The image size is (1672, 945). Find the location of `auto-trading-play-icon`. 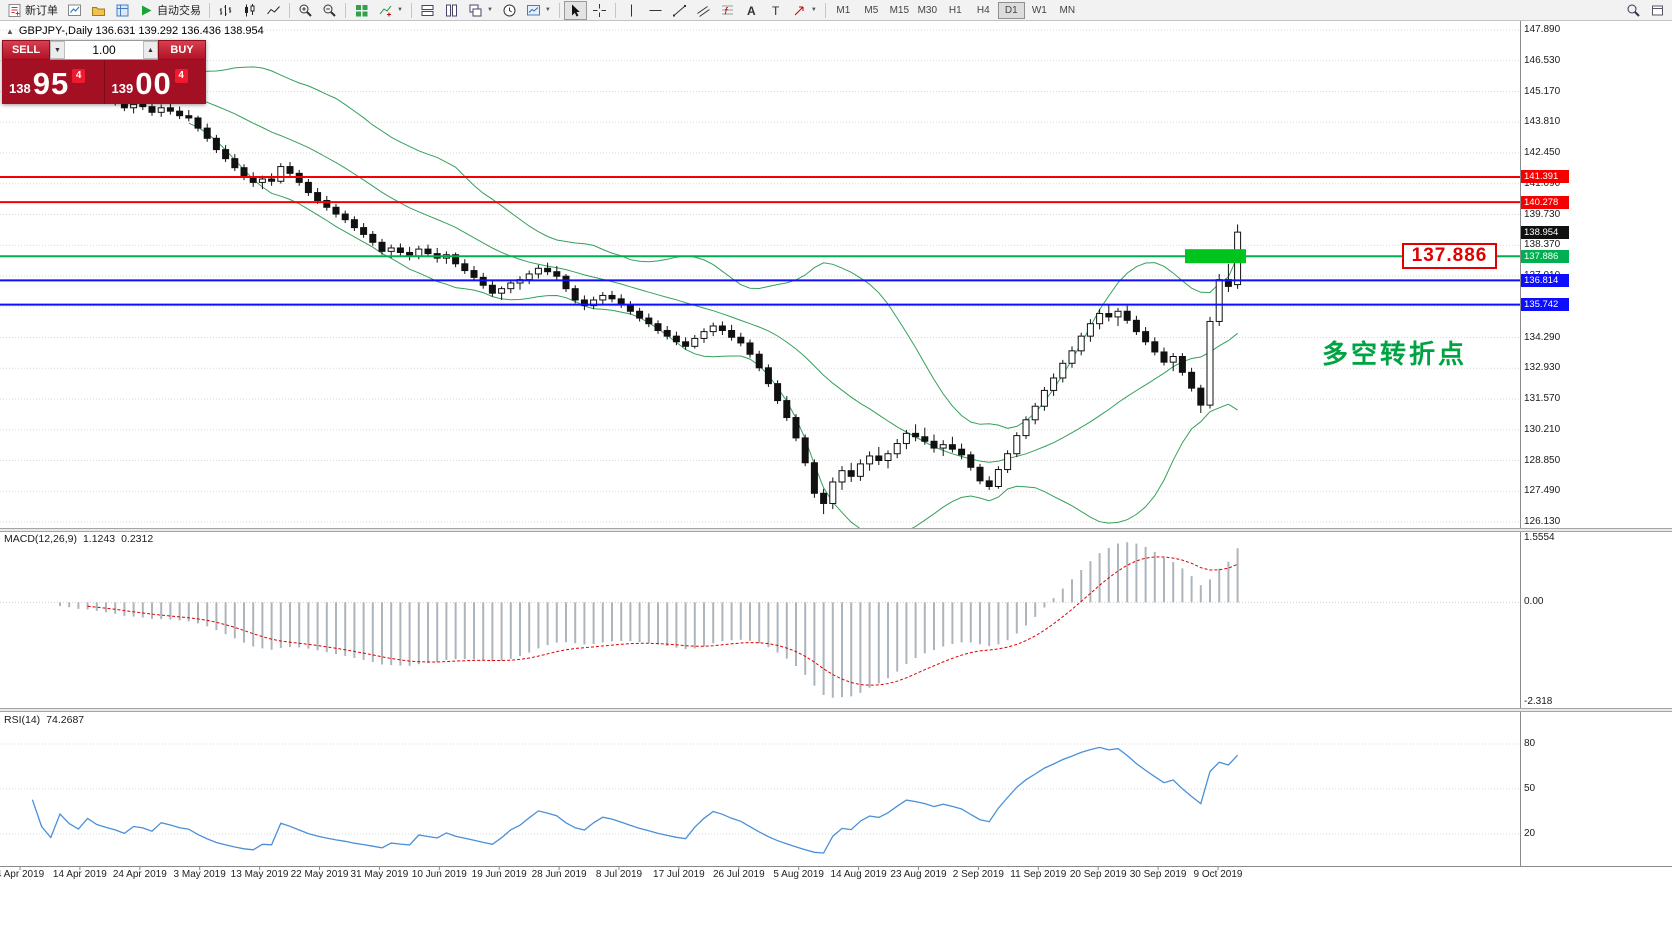

auto-trading-play-icon is located at coordinates (147, 10).